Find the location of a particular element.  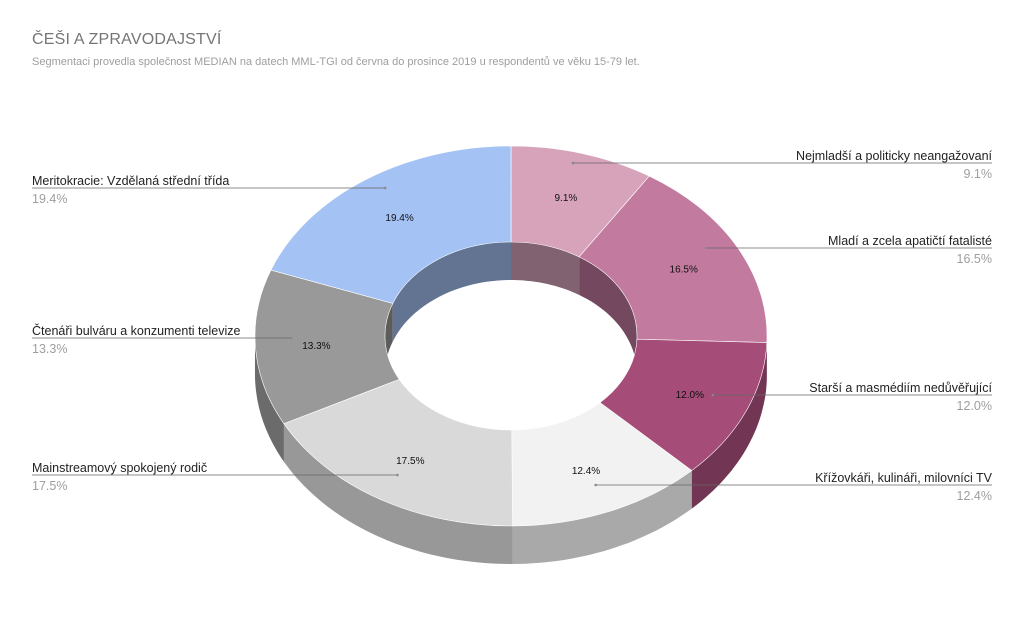

callout-value-1: 16.5% is located at coordinates (974, 259).